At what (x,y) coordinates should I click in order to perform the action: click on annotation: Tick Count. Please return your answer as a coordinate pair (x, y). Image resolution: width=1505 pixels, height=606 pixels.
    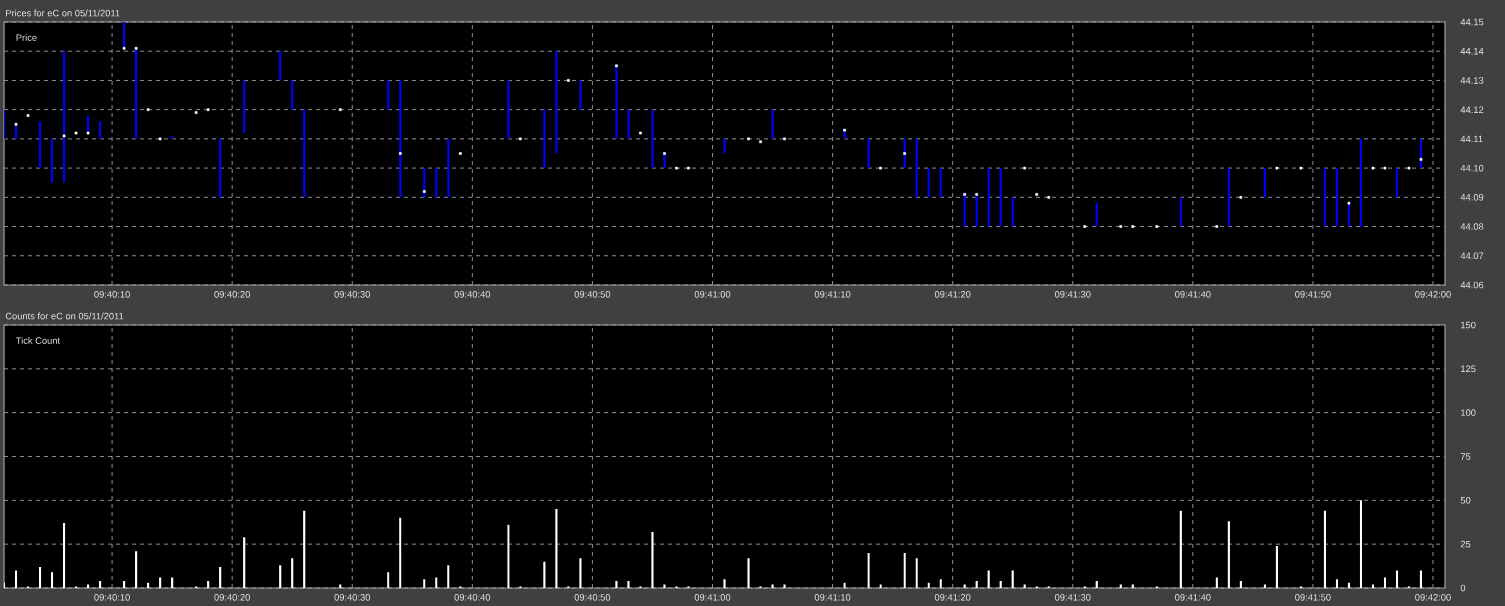
    Looking at the image, I should click on (38, 340).